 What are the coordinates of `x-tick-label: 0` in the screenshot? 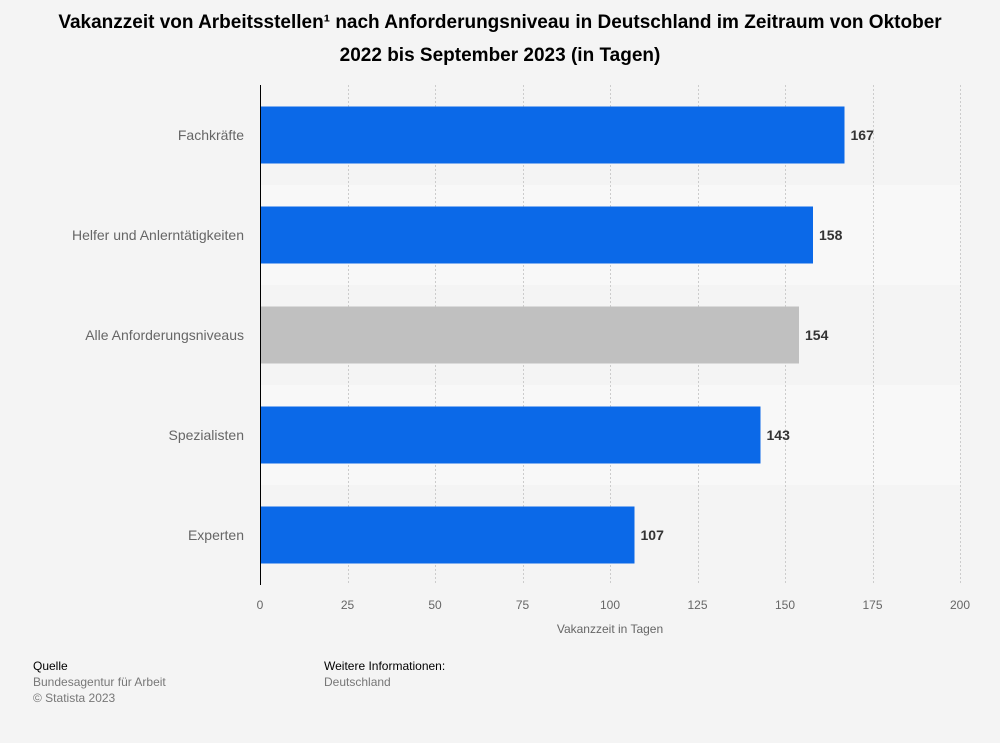 It's located at (260, 605).